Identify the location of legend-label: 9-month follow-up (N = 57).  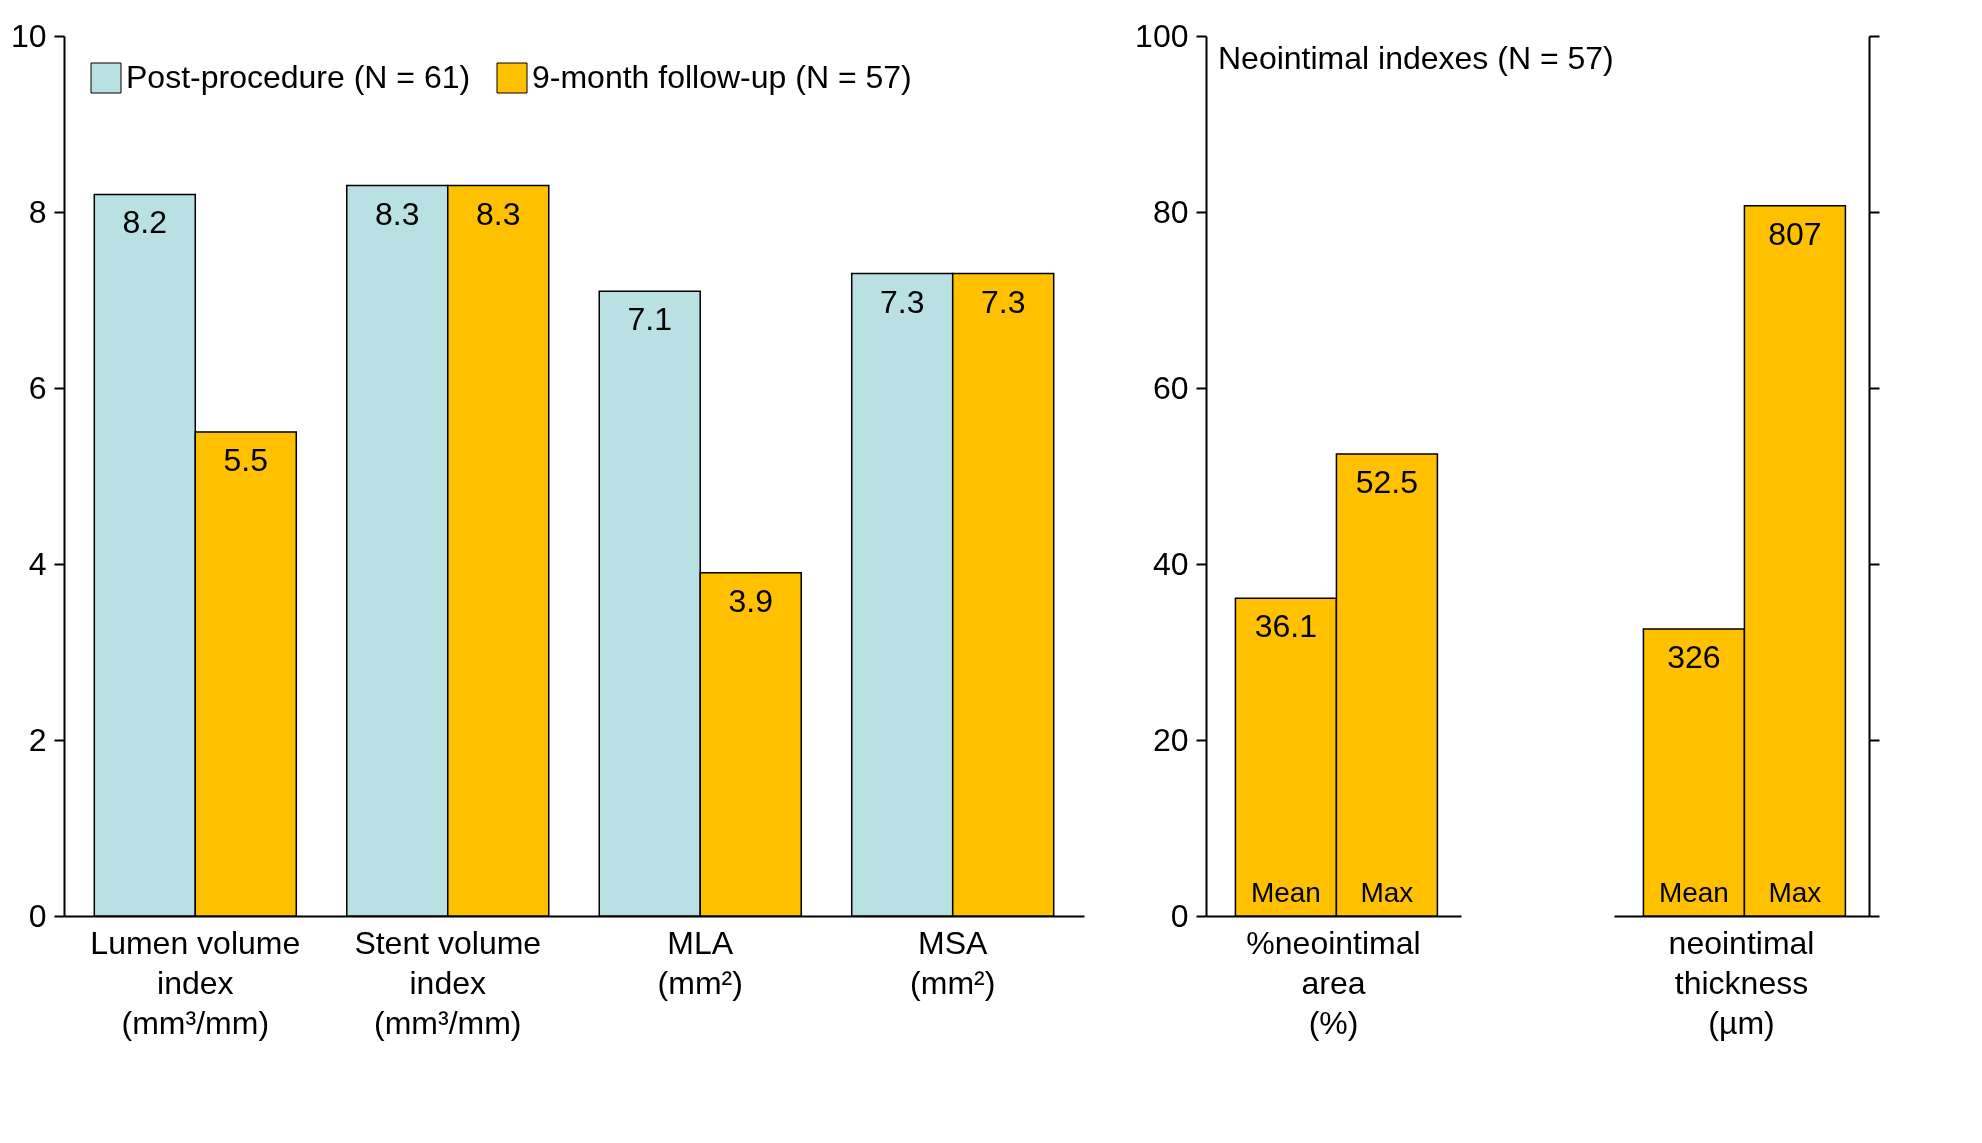
(722, 77).